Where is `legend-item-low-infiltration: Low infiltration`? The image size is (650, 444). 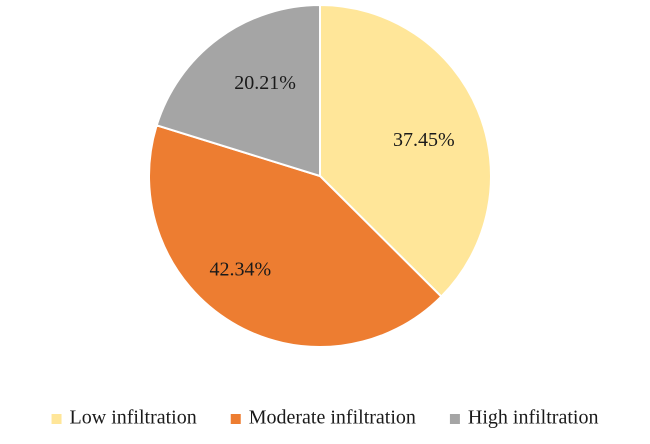
legend-item-low-infiltration: Low infiltration is located at coordinates (124, 418).